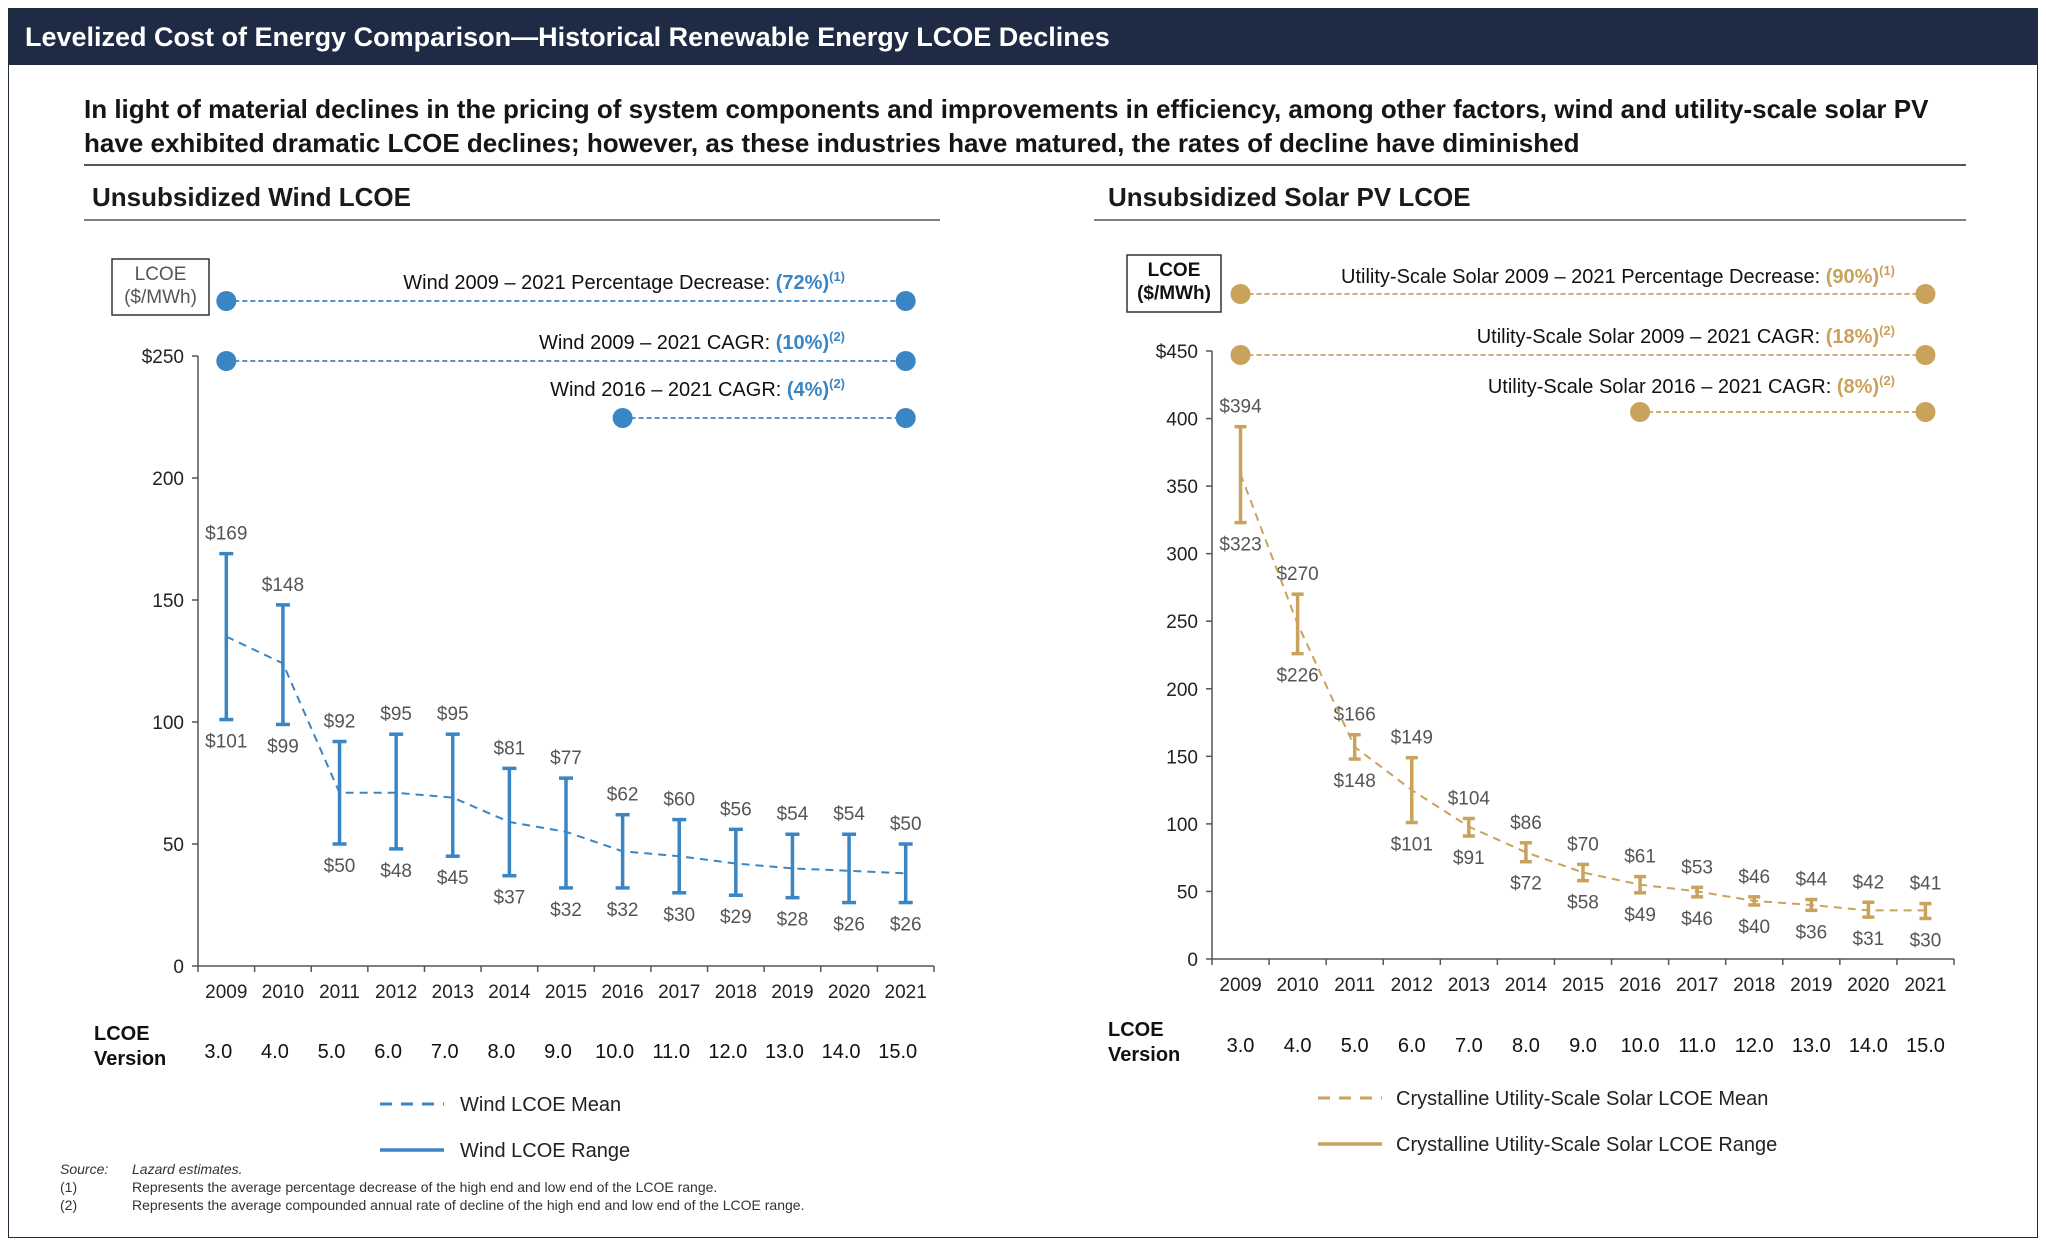 The width and height of the screenshot is (2046, 1246). I want to click on low-data-label: $40, so click(1754, 927).